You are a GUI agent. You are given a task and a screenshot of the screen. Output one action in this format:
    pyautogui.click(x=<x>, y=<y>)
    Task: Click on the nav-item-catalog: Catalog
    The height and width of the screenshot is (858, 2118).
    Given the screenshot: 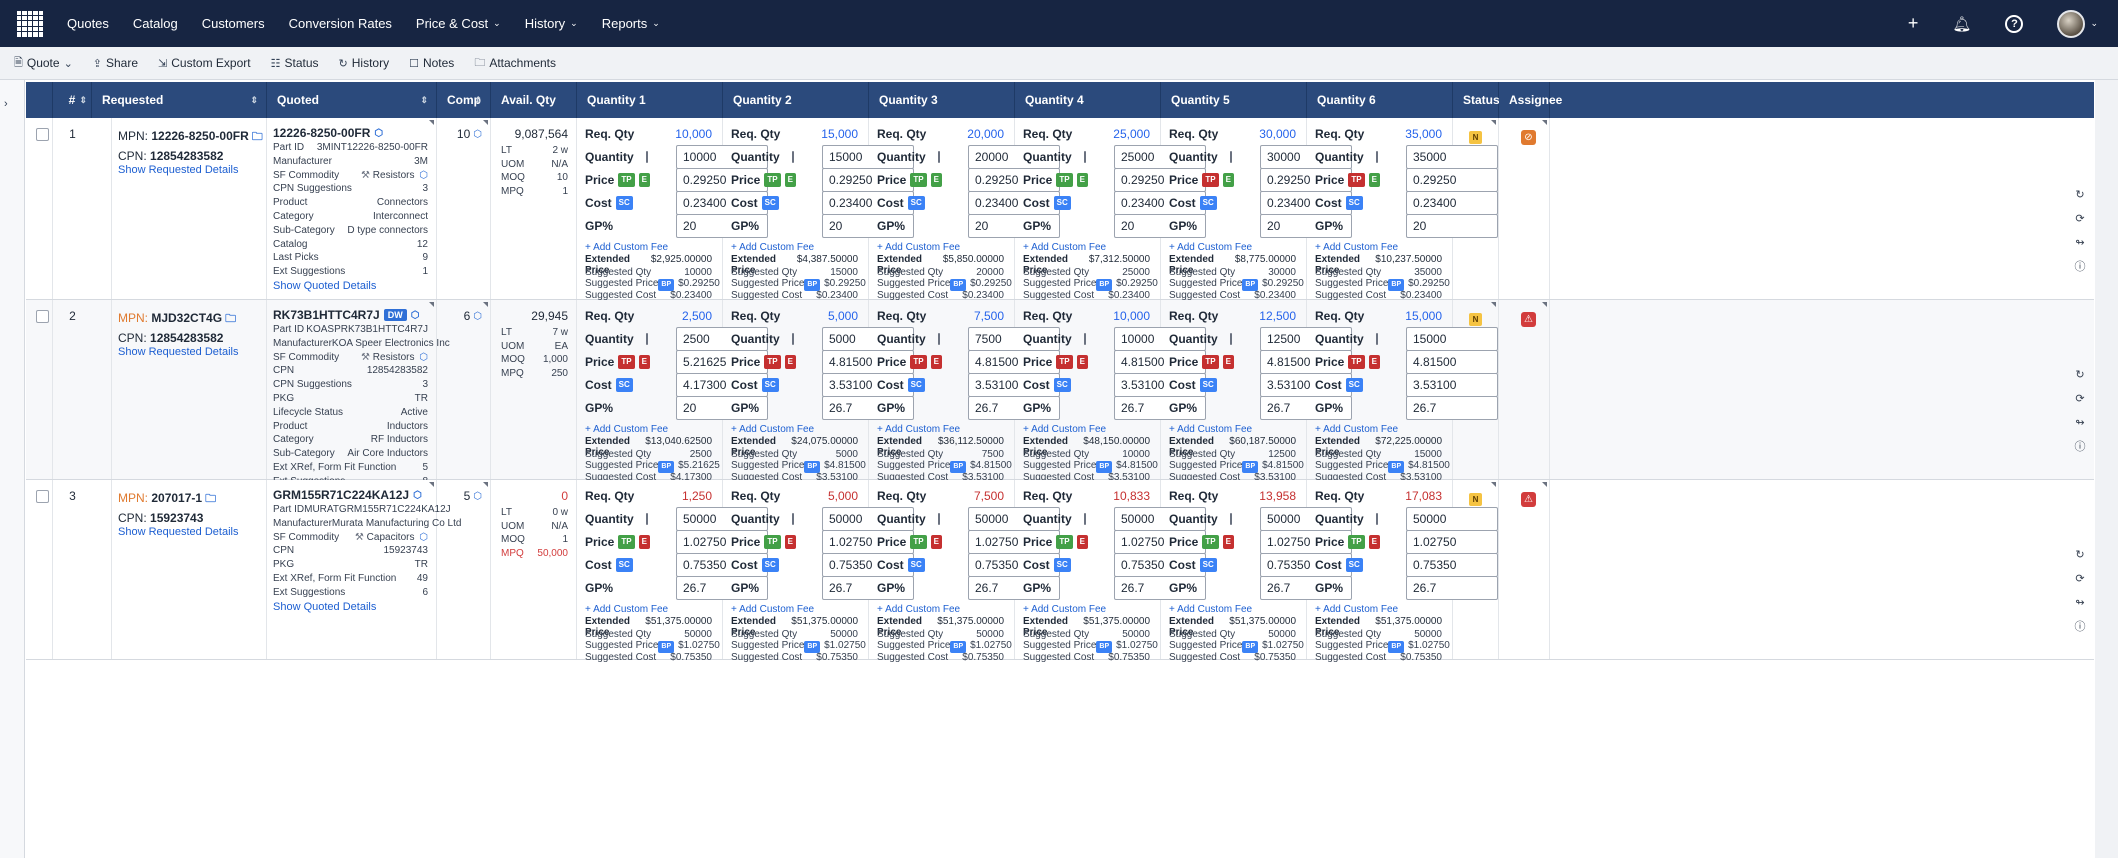 What is the action you would take?
    pyautogui.click(x=155, y=23)
    